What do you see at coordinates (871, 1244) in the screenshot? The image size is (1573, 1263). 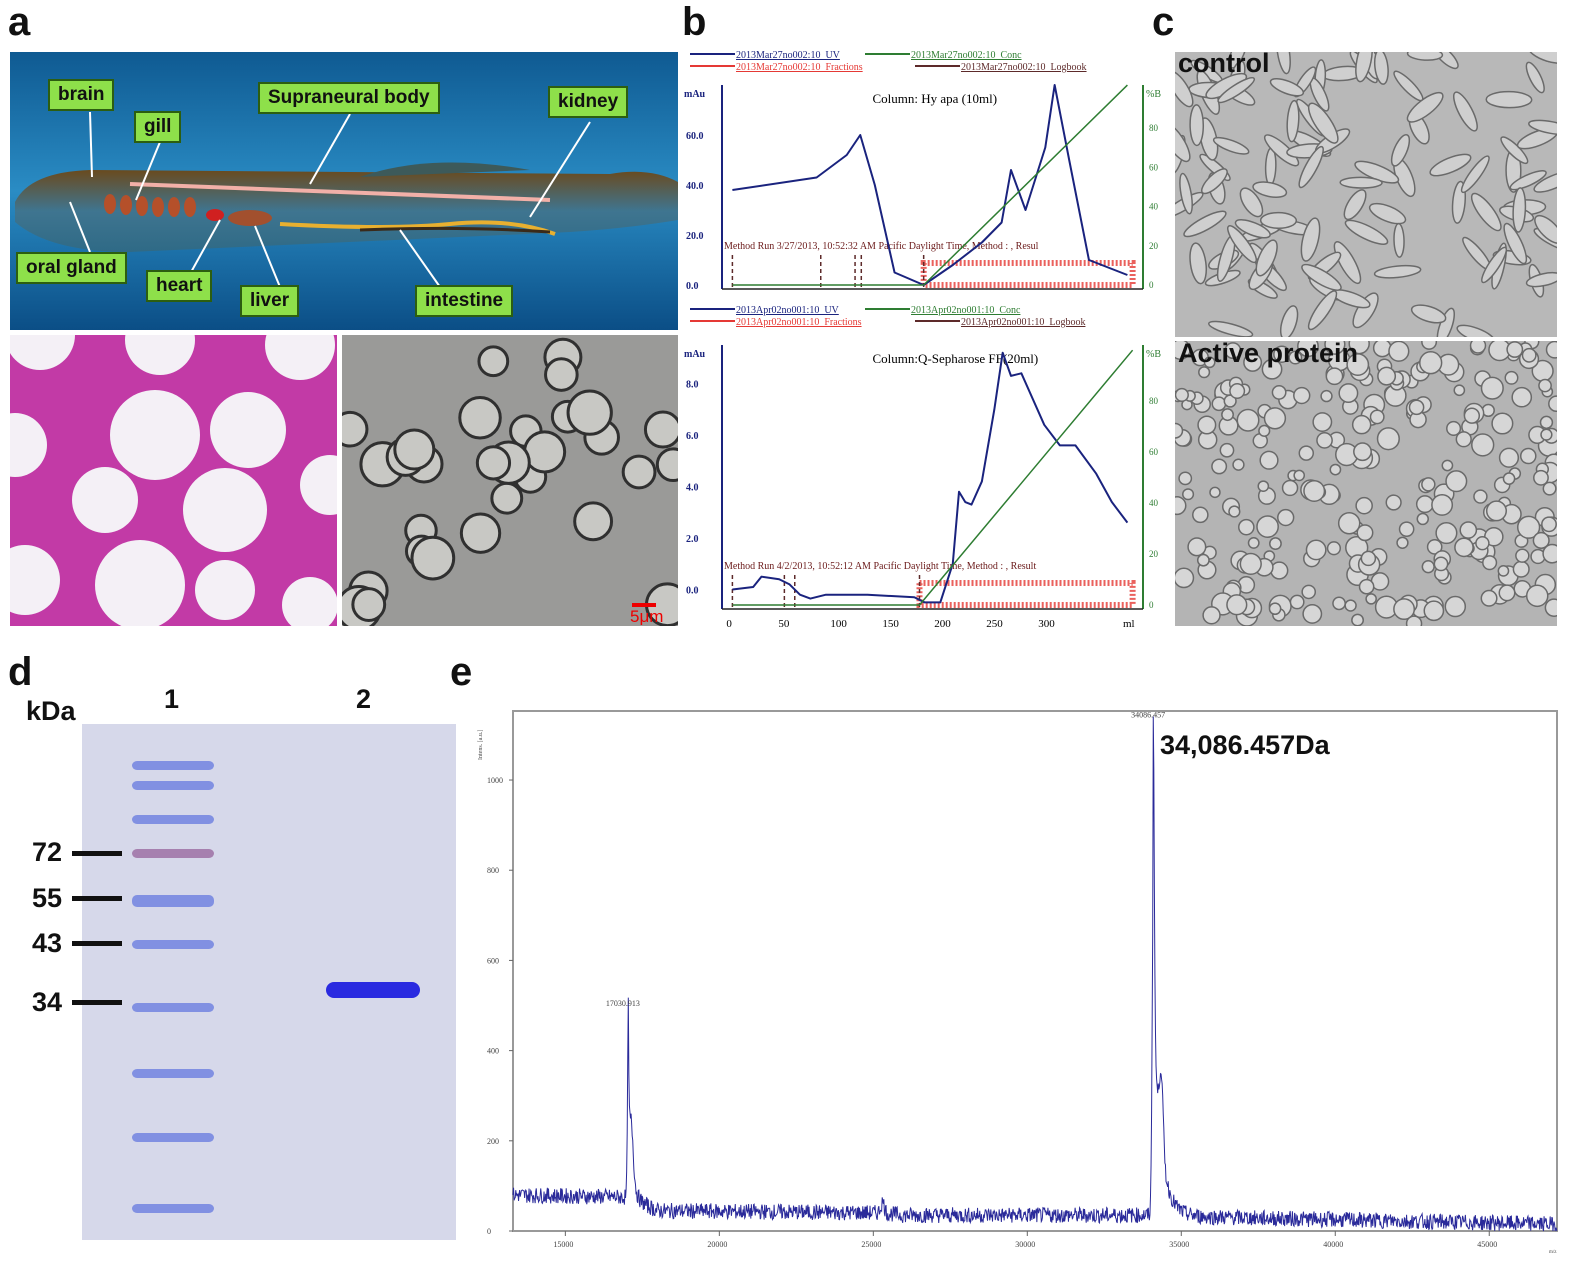 I see `x-tick-label: 25000` at bounding box center [871, 1244].